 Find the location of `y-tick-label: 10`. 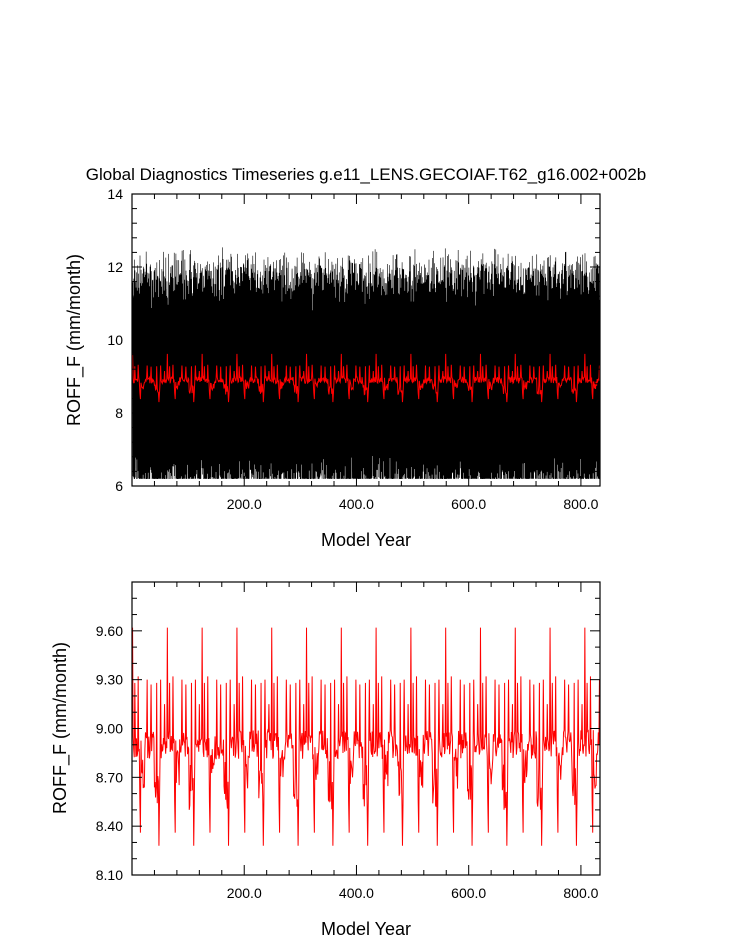

y-tick-label: 10 is located at coordinates (115, 340).